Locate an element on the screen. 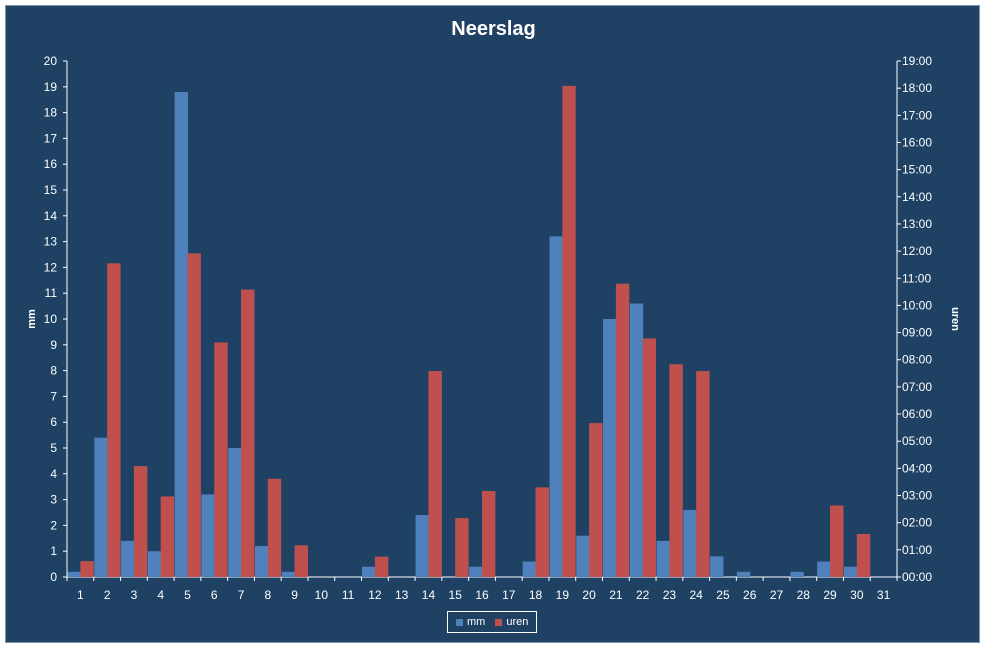 Image resolution: width=987 pixels, height=648 pixels. y2-tick-label: 13:00 is located at coordinates (917, 224).